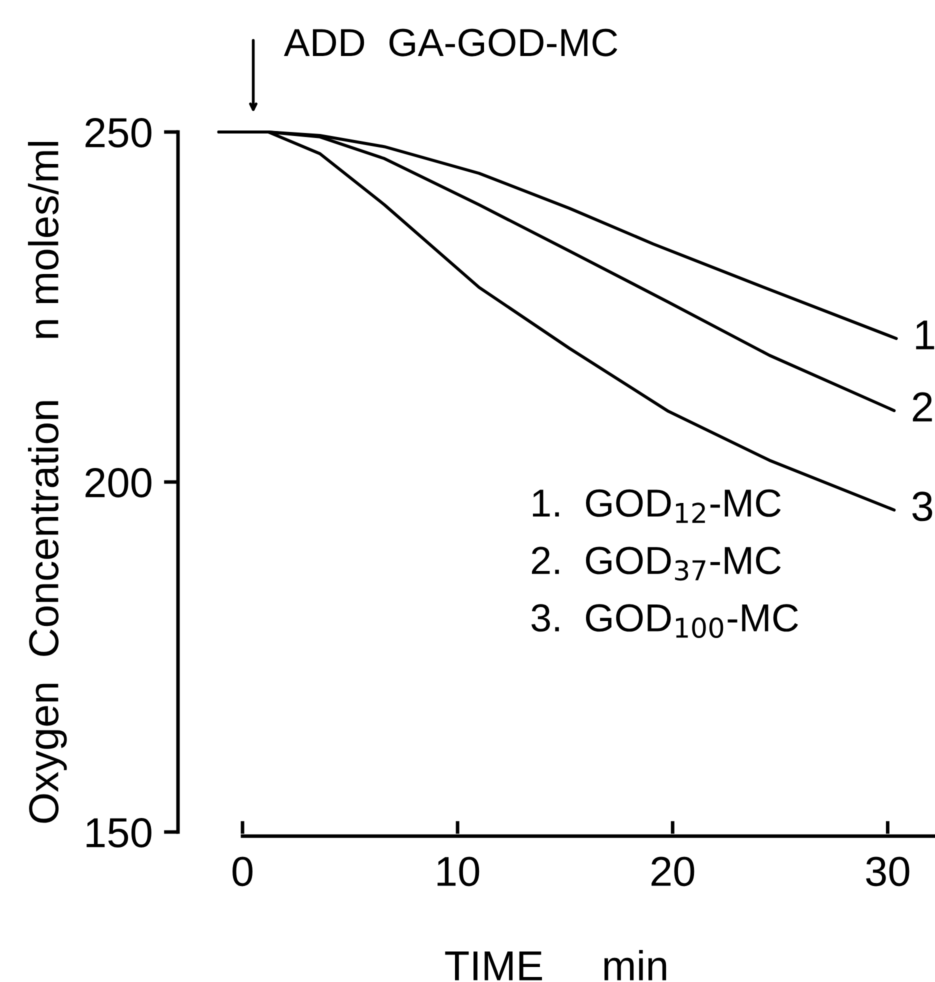 The image size is (935, 982). Describe the element at coordinates (664, 621) in the screenshot. I see `annotation: 3. GOD$_{100}$-MC` at that location.